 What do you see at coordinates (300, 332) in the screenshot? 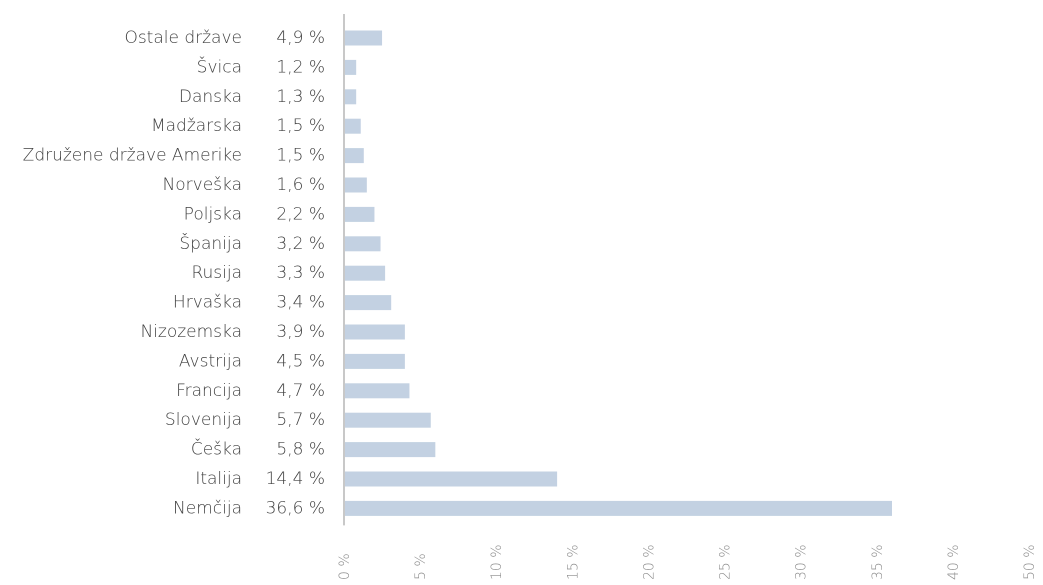
I see `value-label: 3,9 %` at bounding box center [300, 332].